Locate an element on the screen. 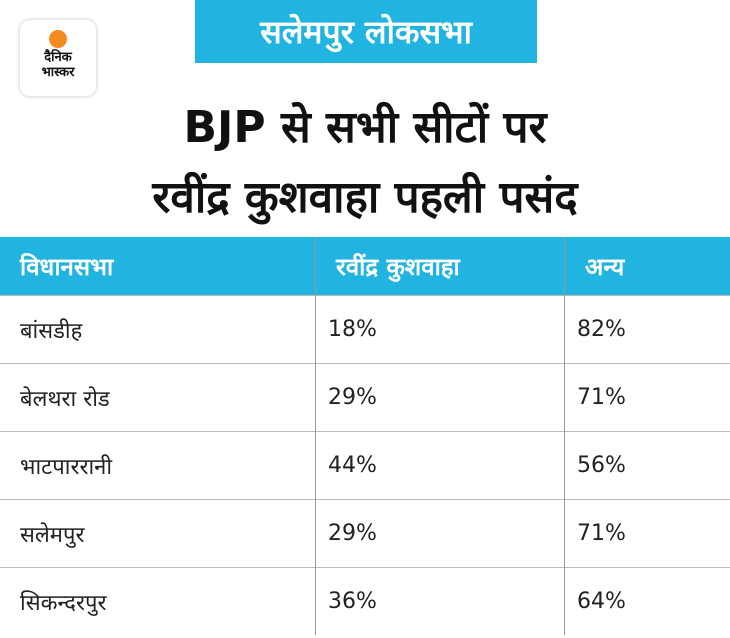 The height and width of the screenshot is (638, 730). others-share: 82% is located at coordinates (647, 329).